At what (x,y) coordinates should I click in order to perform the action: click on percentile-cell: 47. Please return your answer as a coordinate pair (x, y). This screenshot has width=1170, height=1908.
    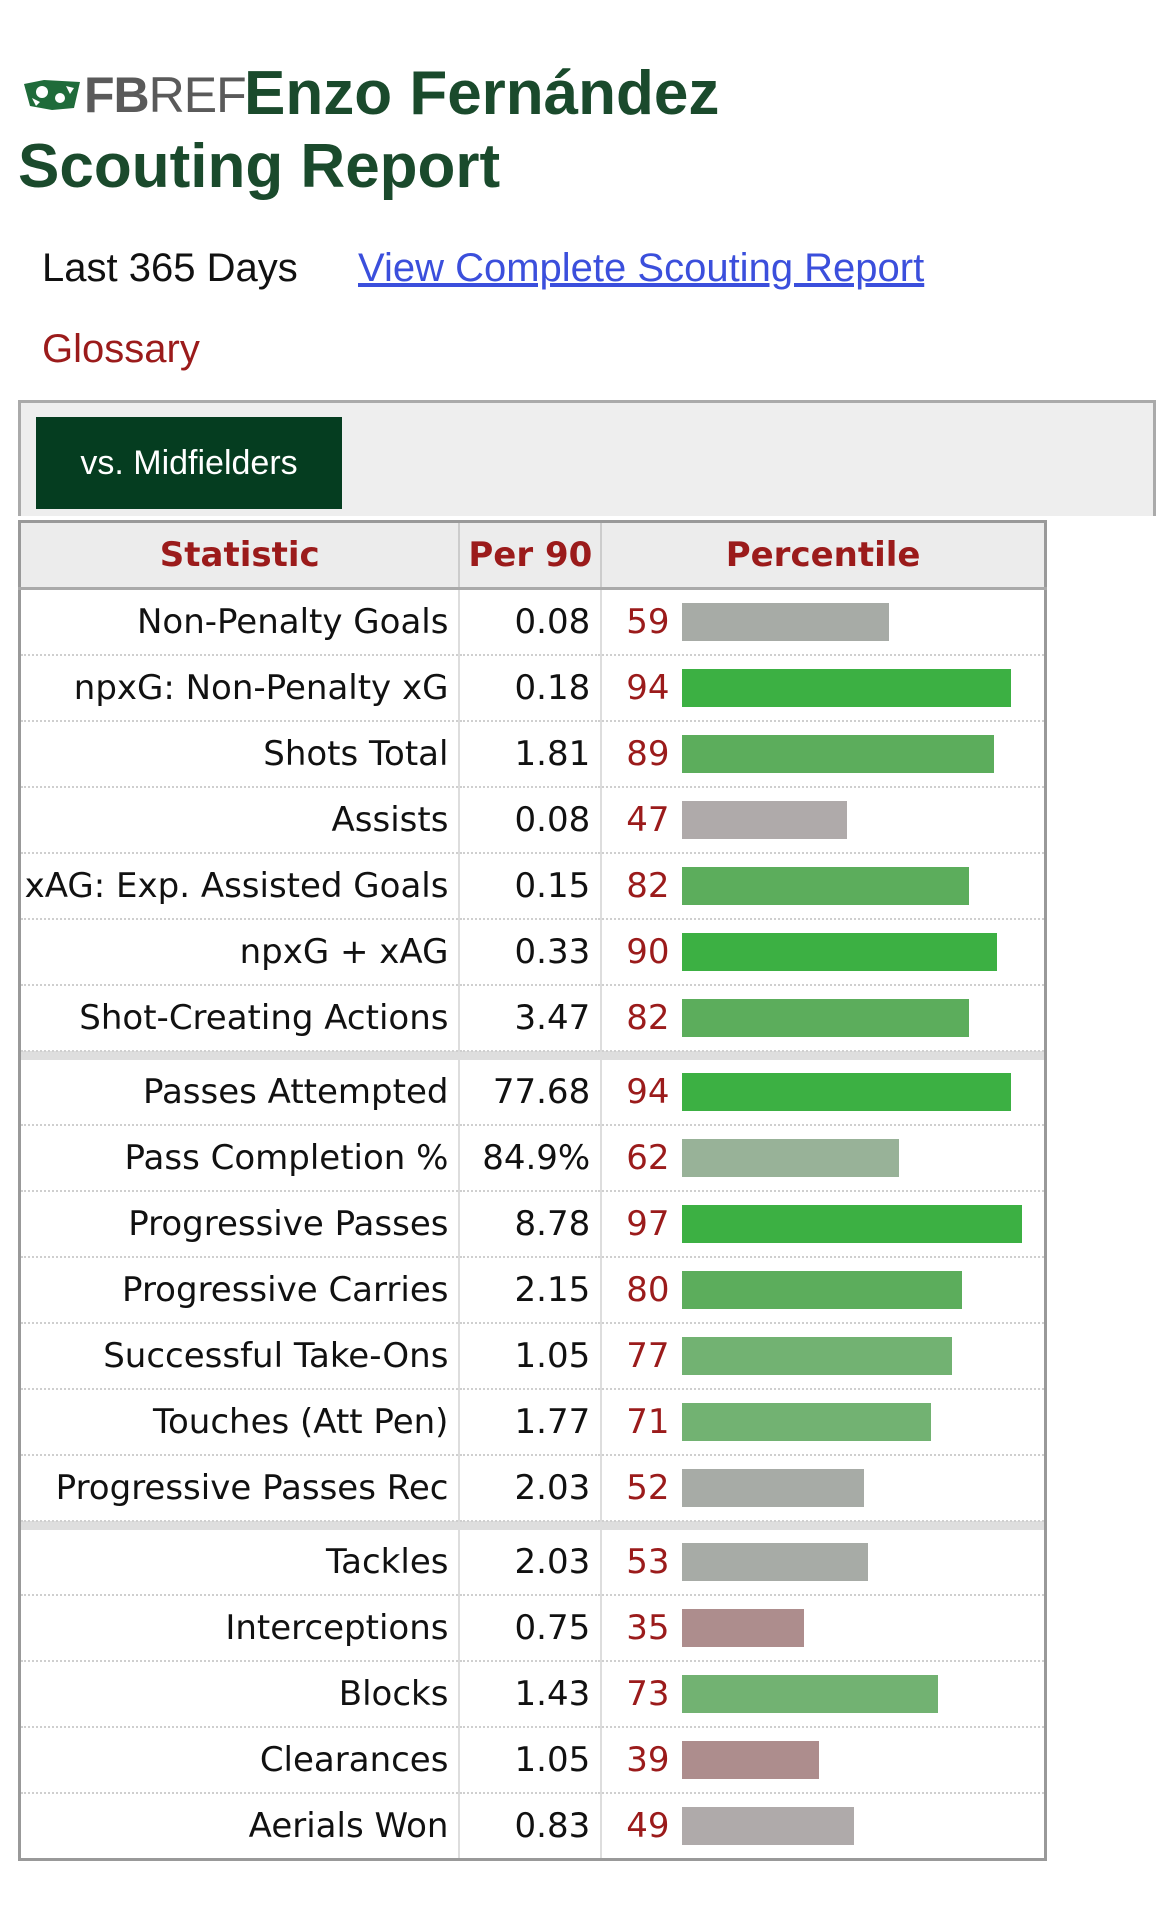
    Looking at the image, I should click on (823, 820).